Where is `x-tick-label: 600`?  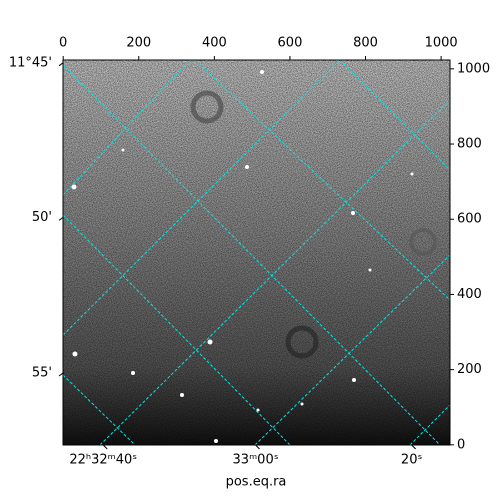
x-tick-label: 600 is located at coordinates (290, 43).